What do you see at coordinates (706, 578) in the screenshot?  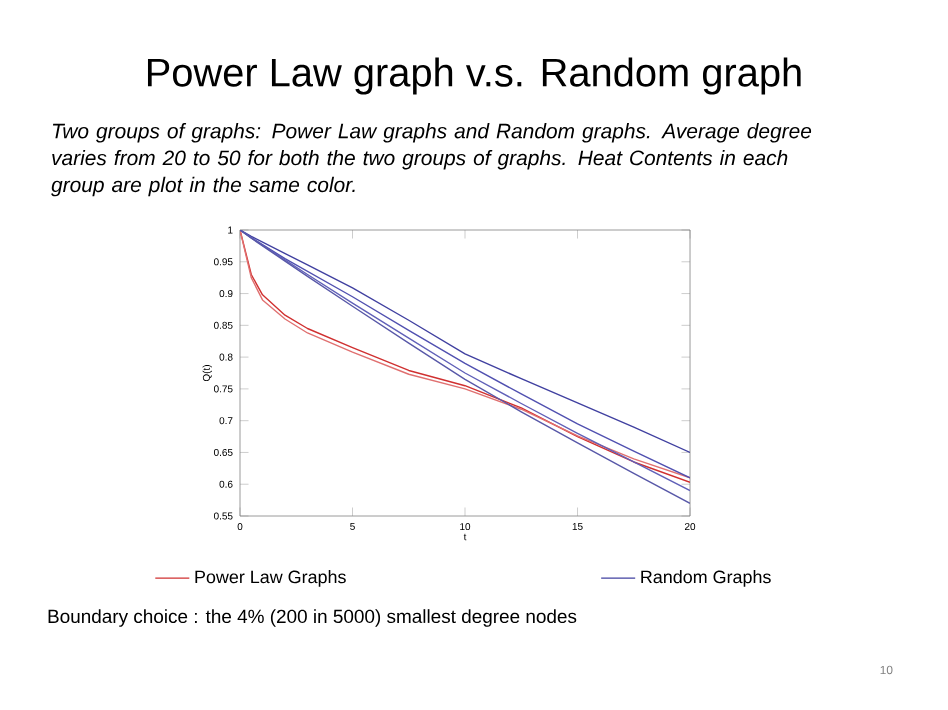 I see `legend-label: Random Graphs` at bounding box center [706, 578].